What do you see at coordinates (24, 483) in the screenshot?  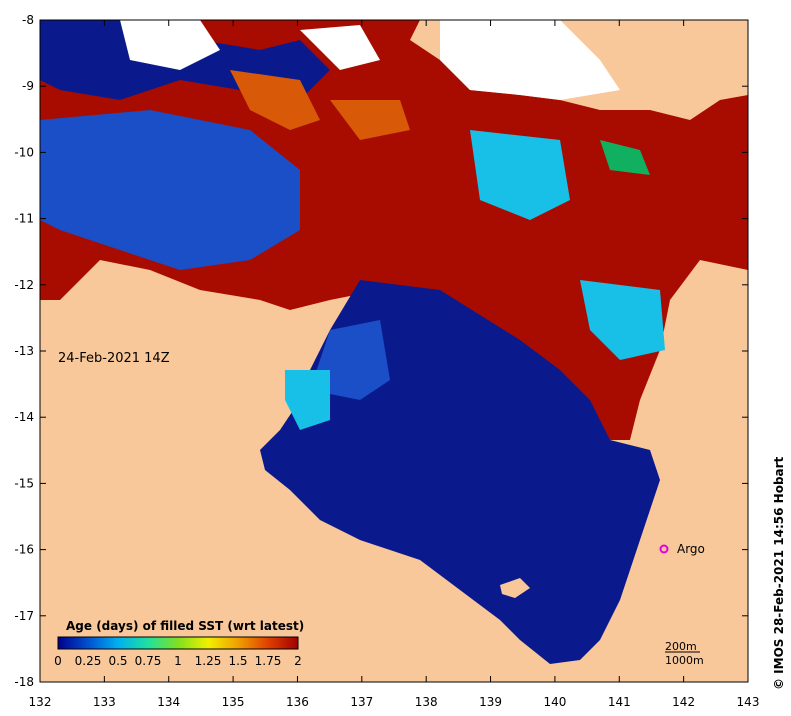 I see `lat-tick-label: -15` at bounding box center [24, 483].